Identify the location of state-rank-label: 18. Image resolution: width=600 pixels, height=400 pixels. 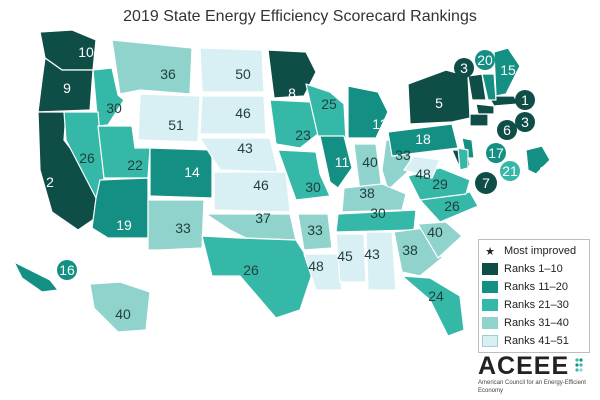
(423, 139).